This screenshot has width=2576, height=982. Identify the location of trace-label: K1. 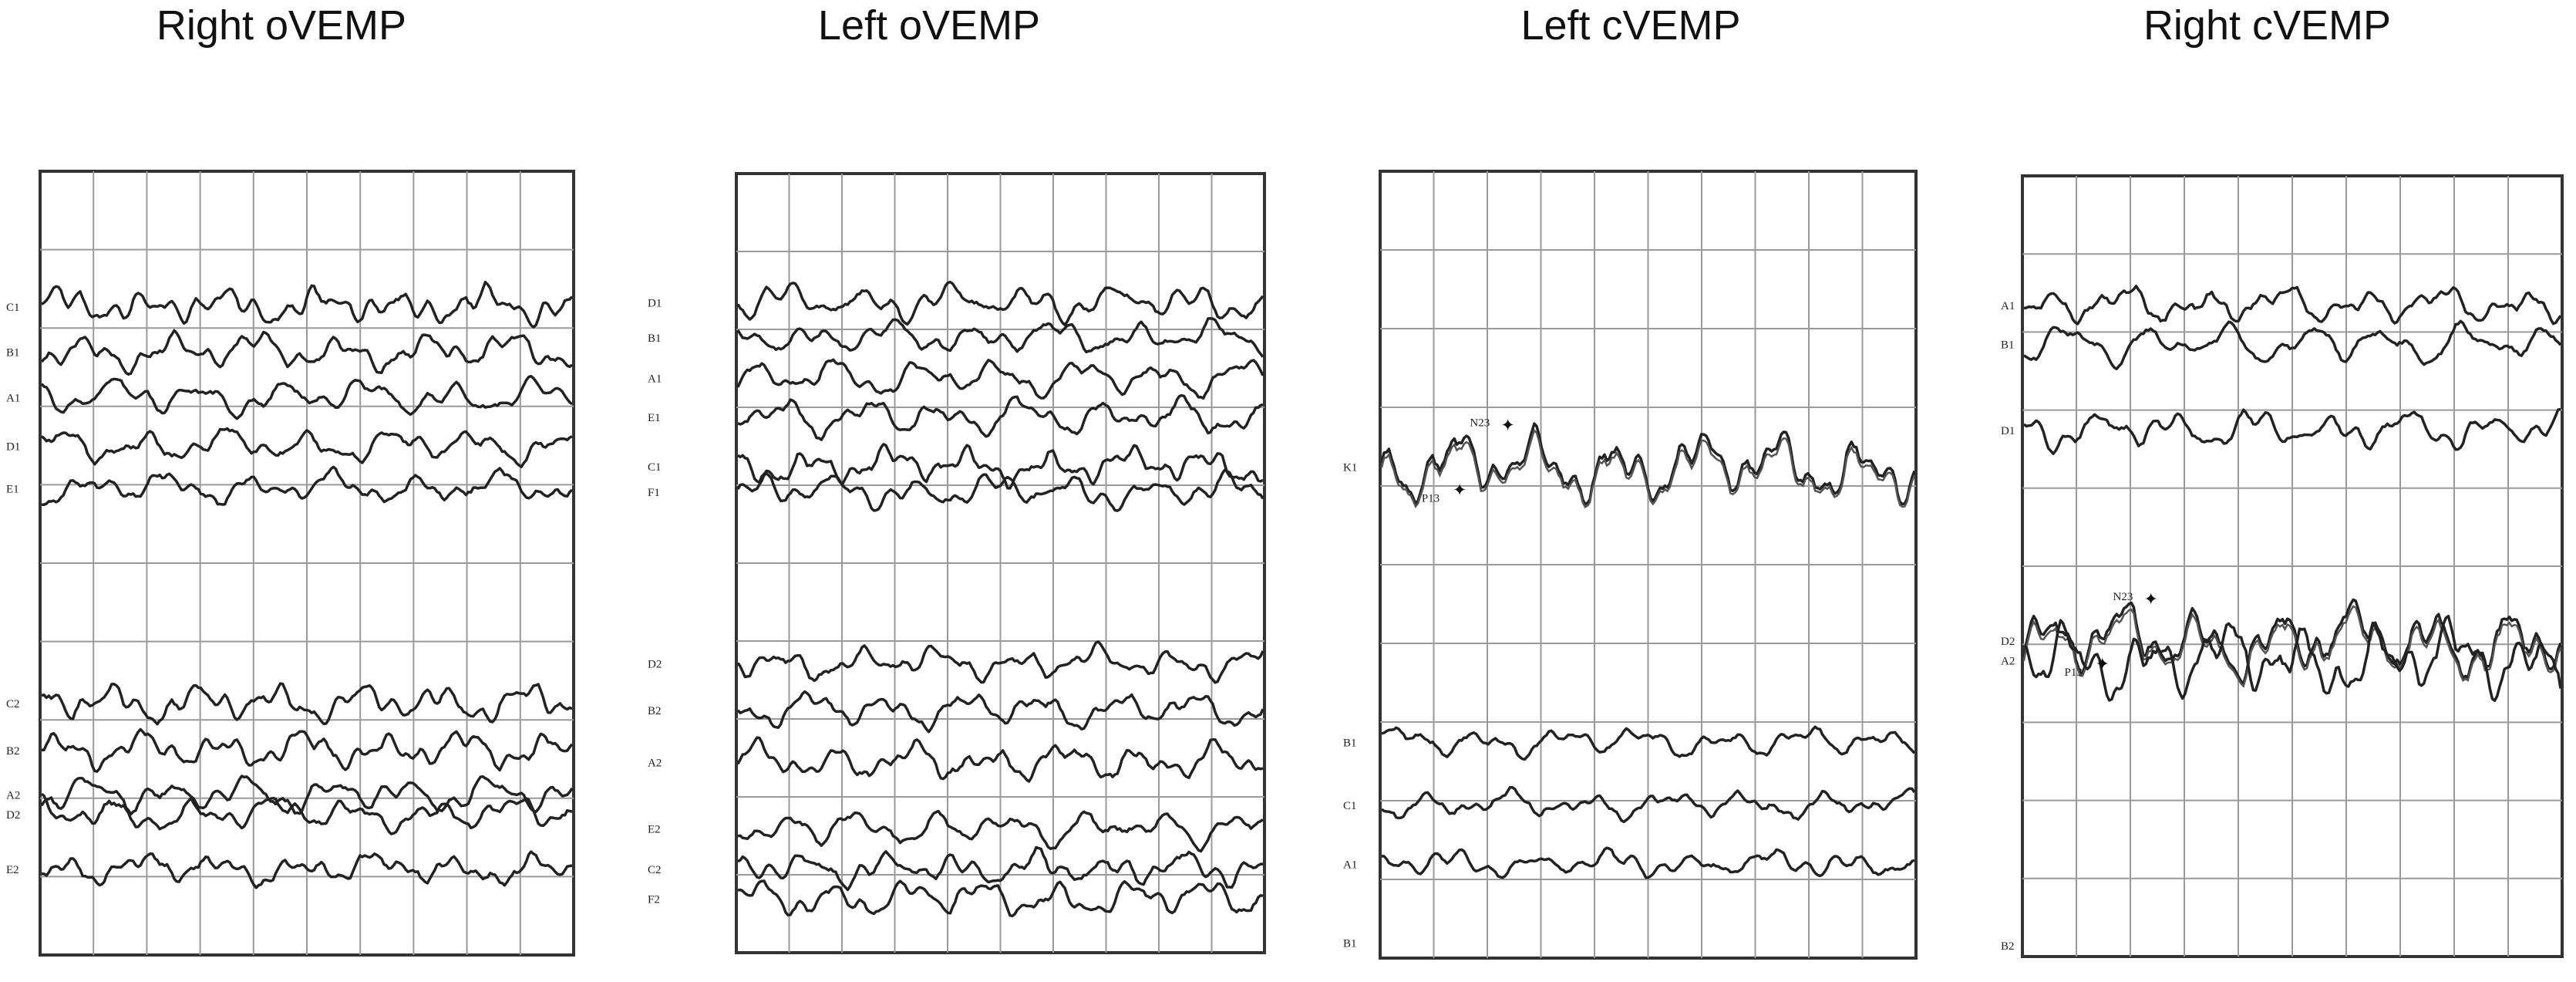
(1350, 468).